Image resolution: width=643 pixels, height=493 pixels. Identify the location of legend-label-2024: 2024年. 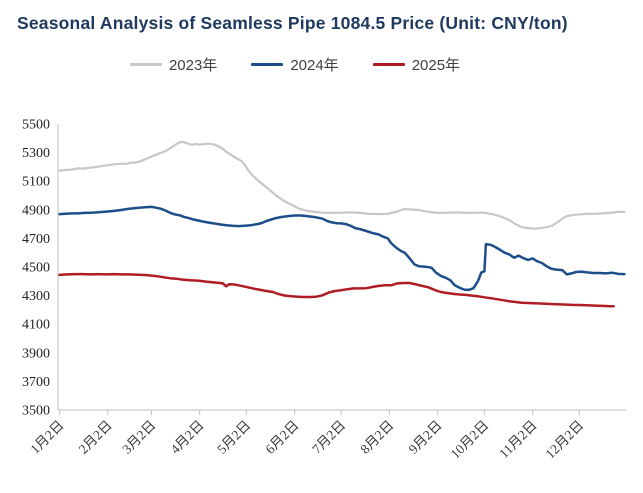
(314, 65).